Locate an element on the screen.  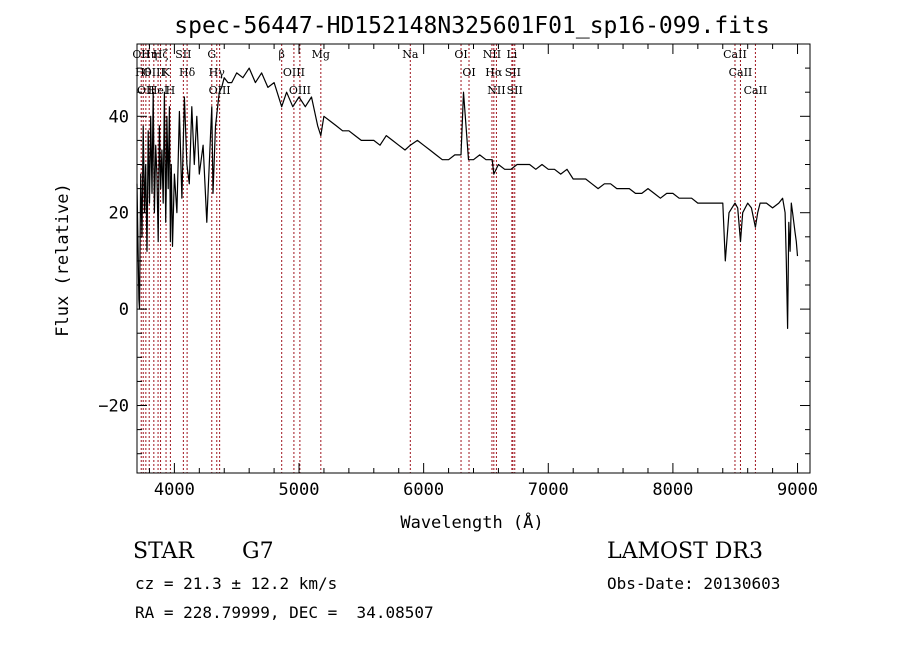
survey-name: LAMOST DR3 is located at coordinates (685, 551).